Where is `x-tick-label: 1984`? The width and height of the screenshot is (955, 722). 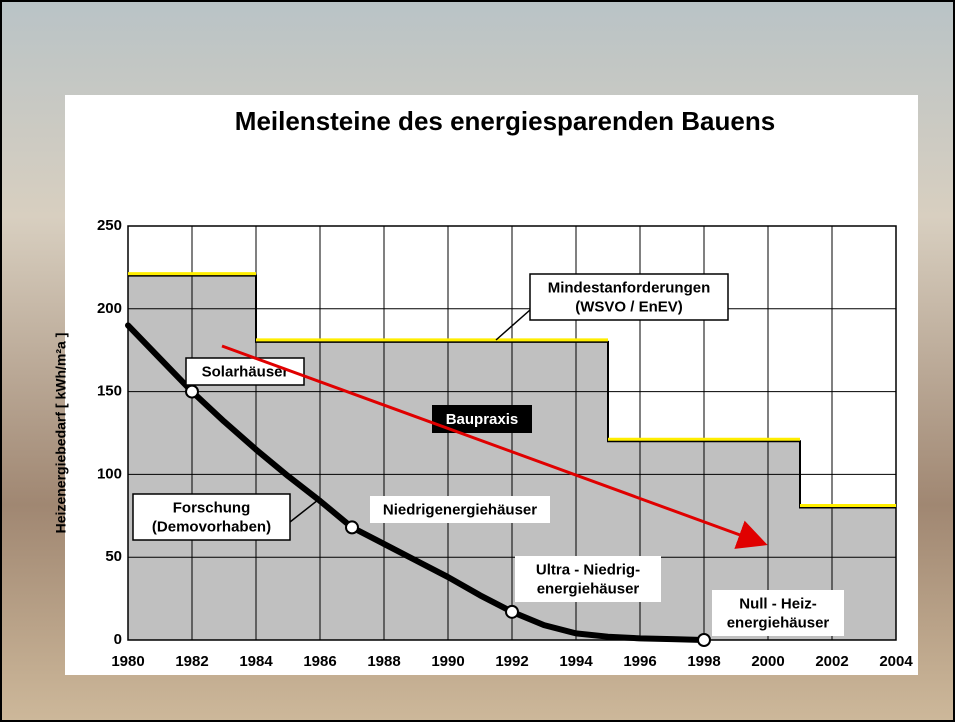
x-tick-label: 1984 is located at coordinates (256, 661).